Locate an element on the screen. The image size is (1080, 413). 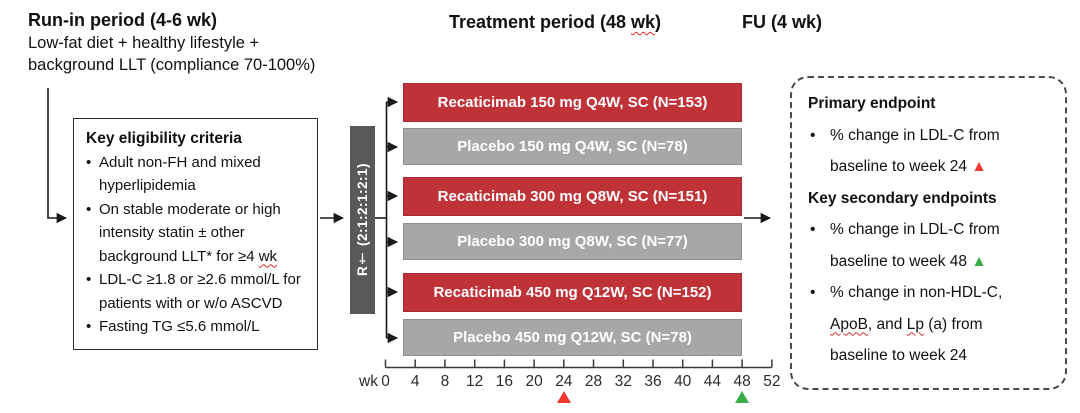
recaticimab-arm-bar: Recaticimab 450 mg Q12W, SC (N=152) is located at coordinates (572, 292).